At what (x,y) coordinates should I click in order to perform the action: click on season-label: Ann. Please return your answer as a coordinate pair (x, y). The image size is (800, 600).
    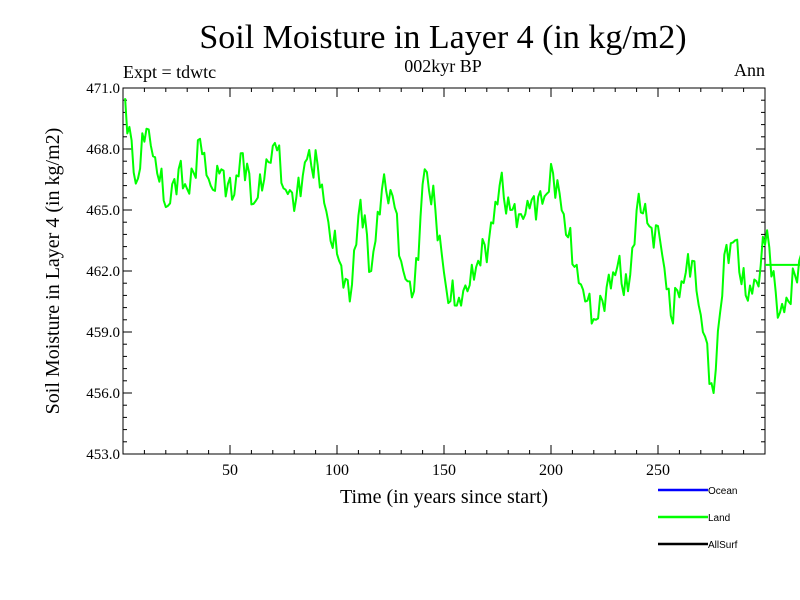
    Looking at the image, I should click on (749, 70).